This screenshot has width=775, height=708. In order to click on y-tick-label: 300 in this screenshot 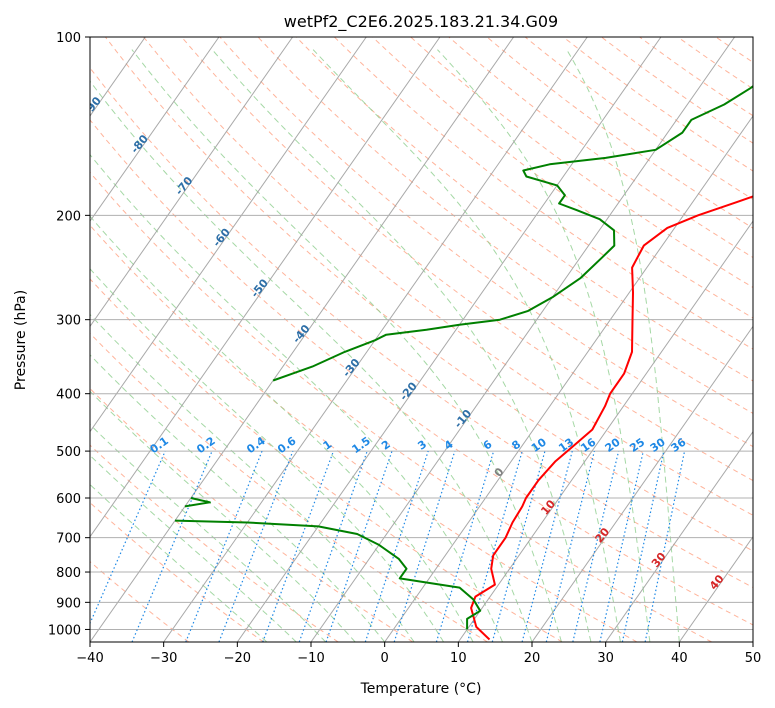, I will do `click(68, 321)`.